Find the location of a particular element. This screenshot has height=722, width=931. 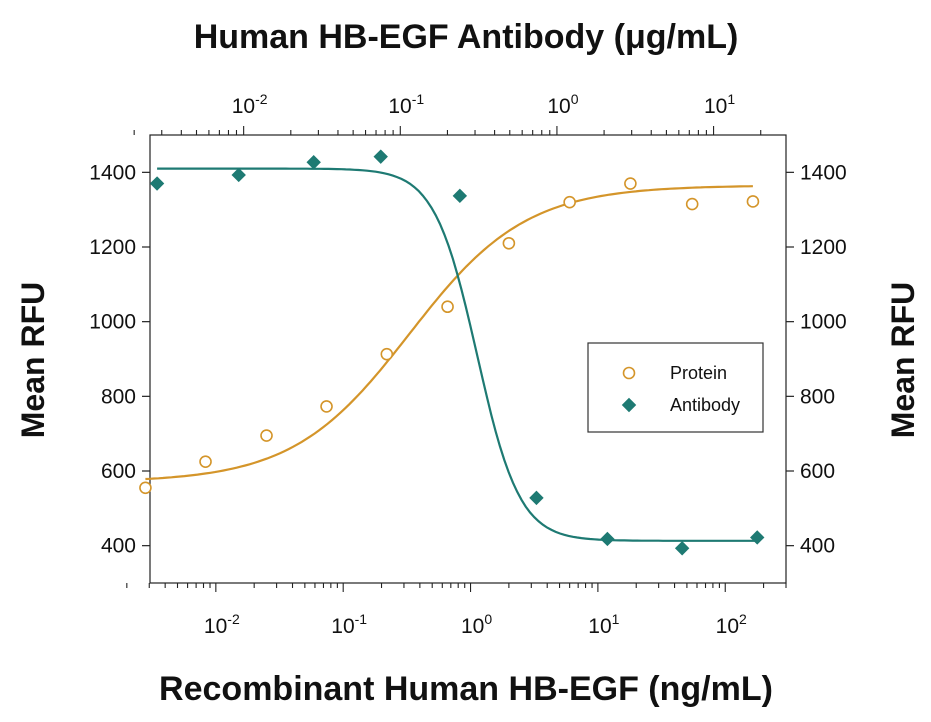

legend-antibody-marker is located at coordinates (629, 405).